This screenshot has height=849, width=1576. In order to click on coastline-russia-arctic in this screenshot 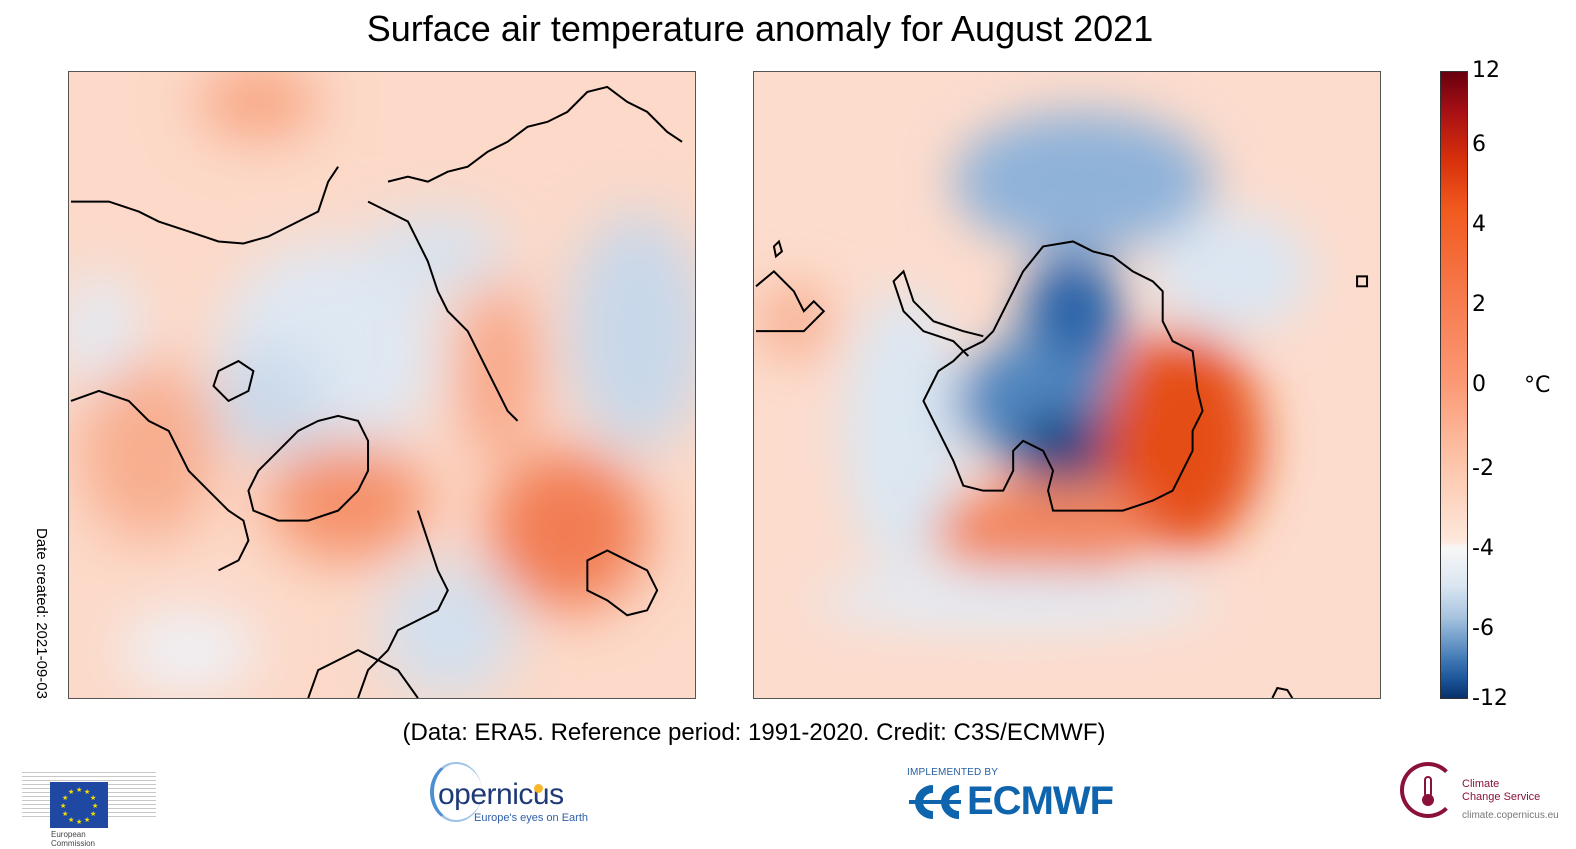, I will do `click(443, 311)`.